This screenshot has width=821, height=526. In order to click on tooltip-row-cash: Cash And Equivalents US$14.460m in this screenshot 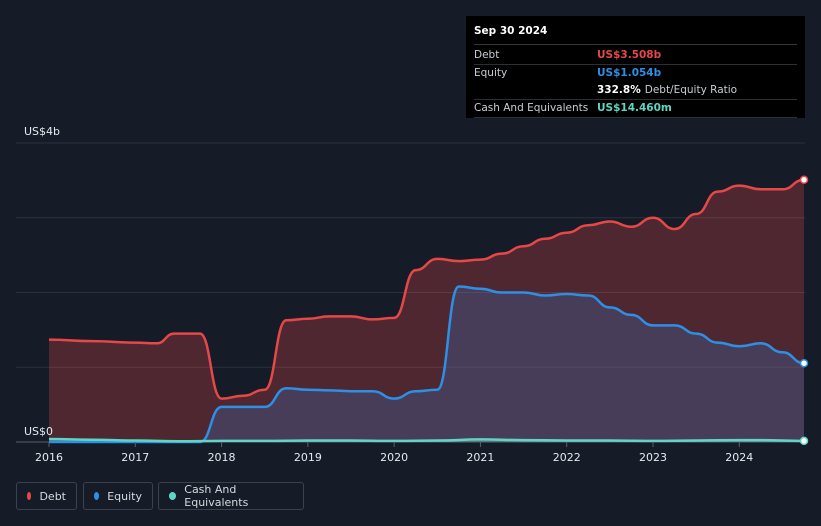, I will do `click(635, 109)`.